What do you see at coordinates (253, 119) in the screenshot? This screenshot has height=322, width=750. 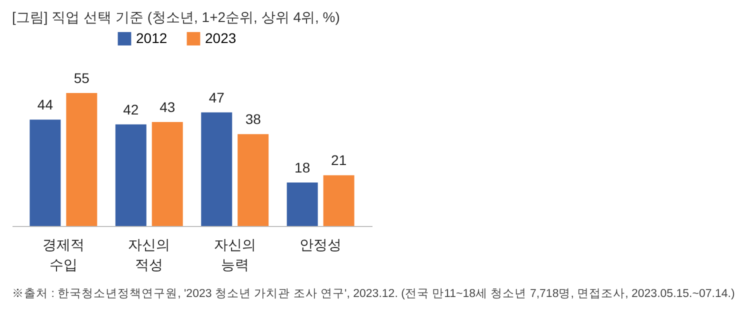 I see `data-label: 38` at bounding box center [253, 119].